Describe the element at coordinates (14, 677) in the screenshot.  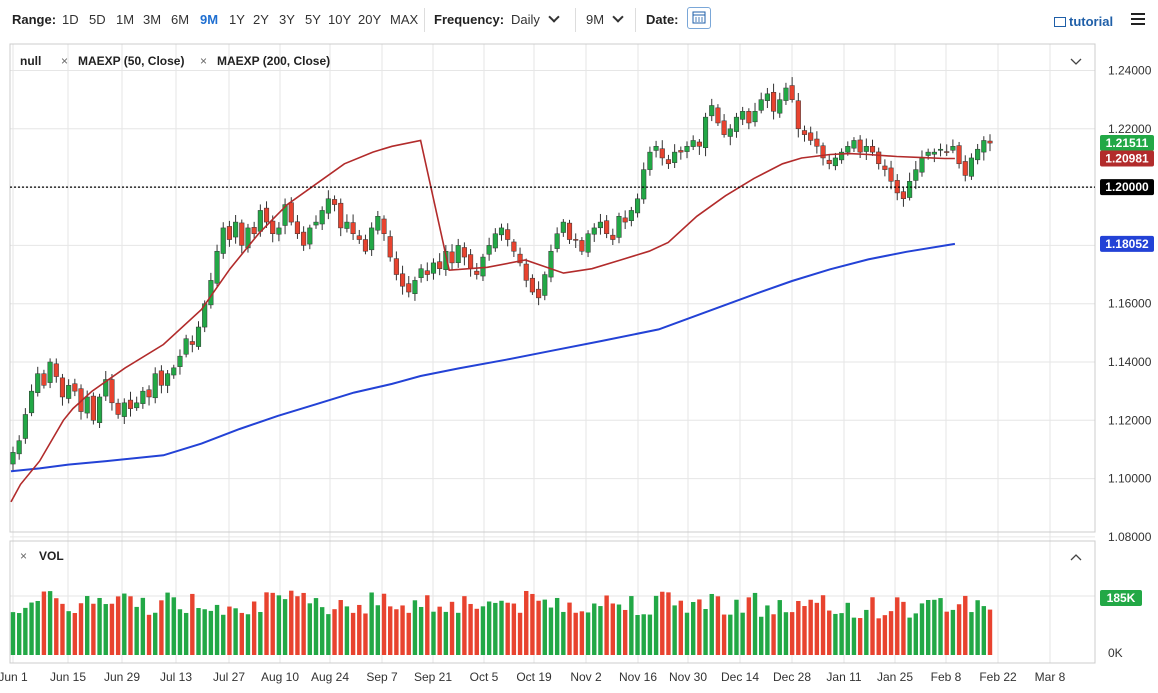
I see `x-tick-label: Jun 1` at that location.